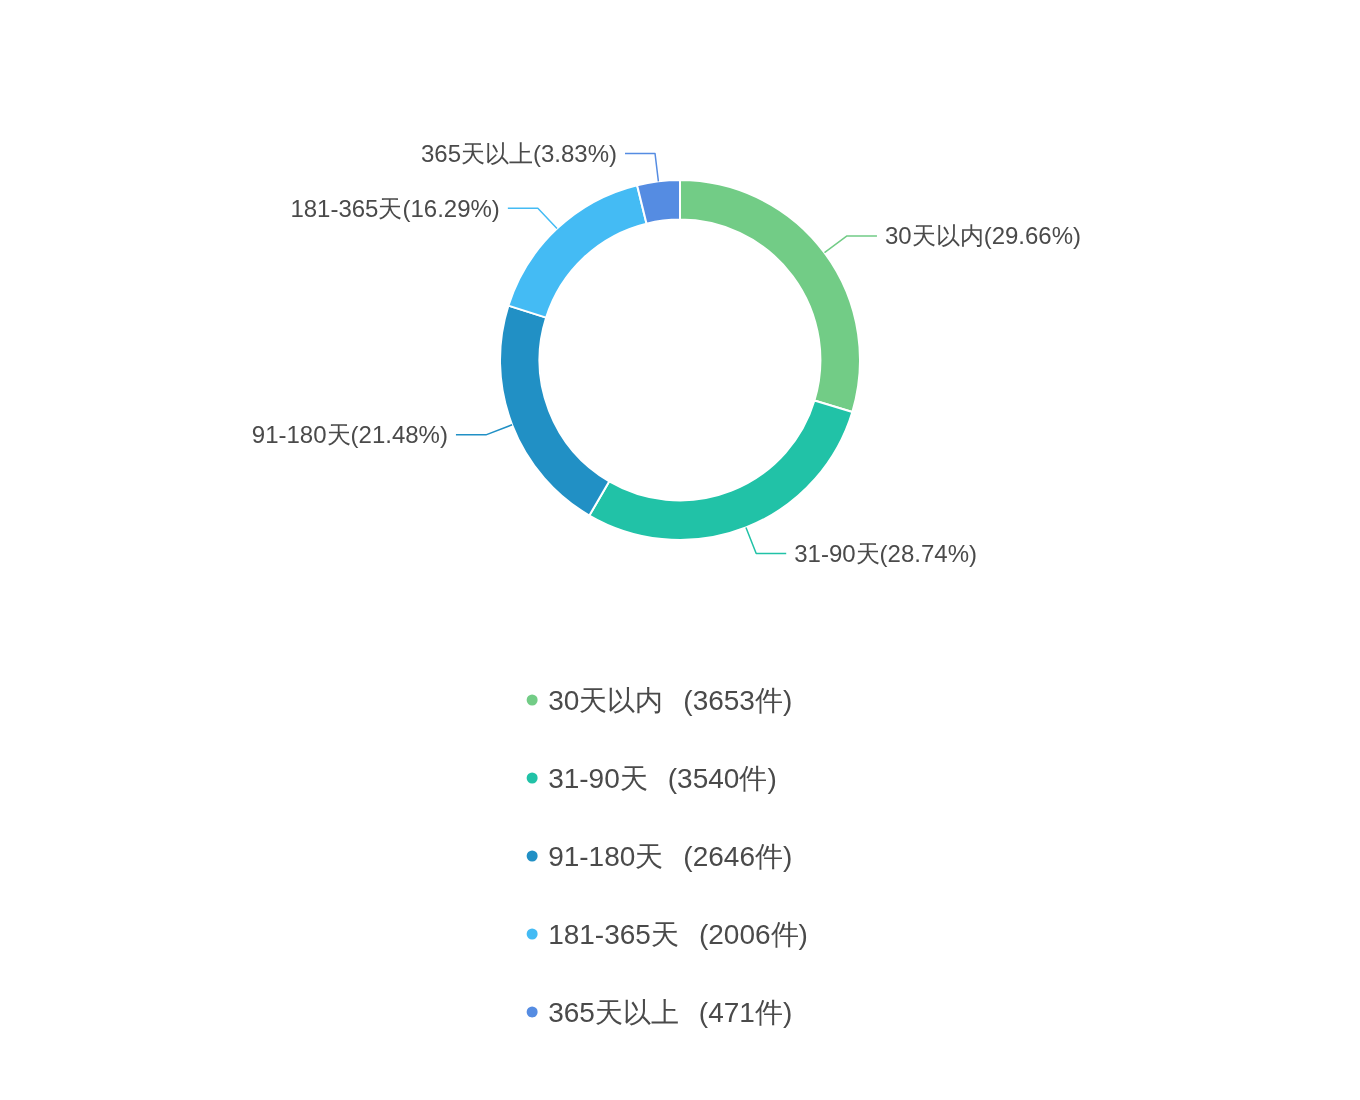 Image resolution: width=1360 pixels, height=1100 pixels. I want to click on category-label: 91-180天(21.48%), so click(349, 435).